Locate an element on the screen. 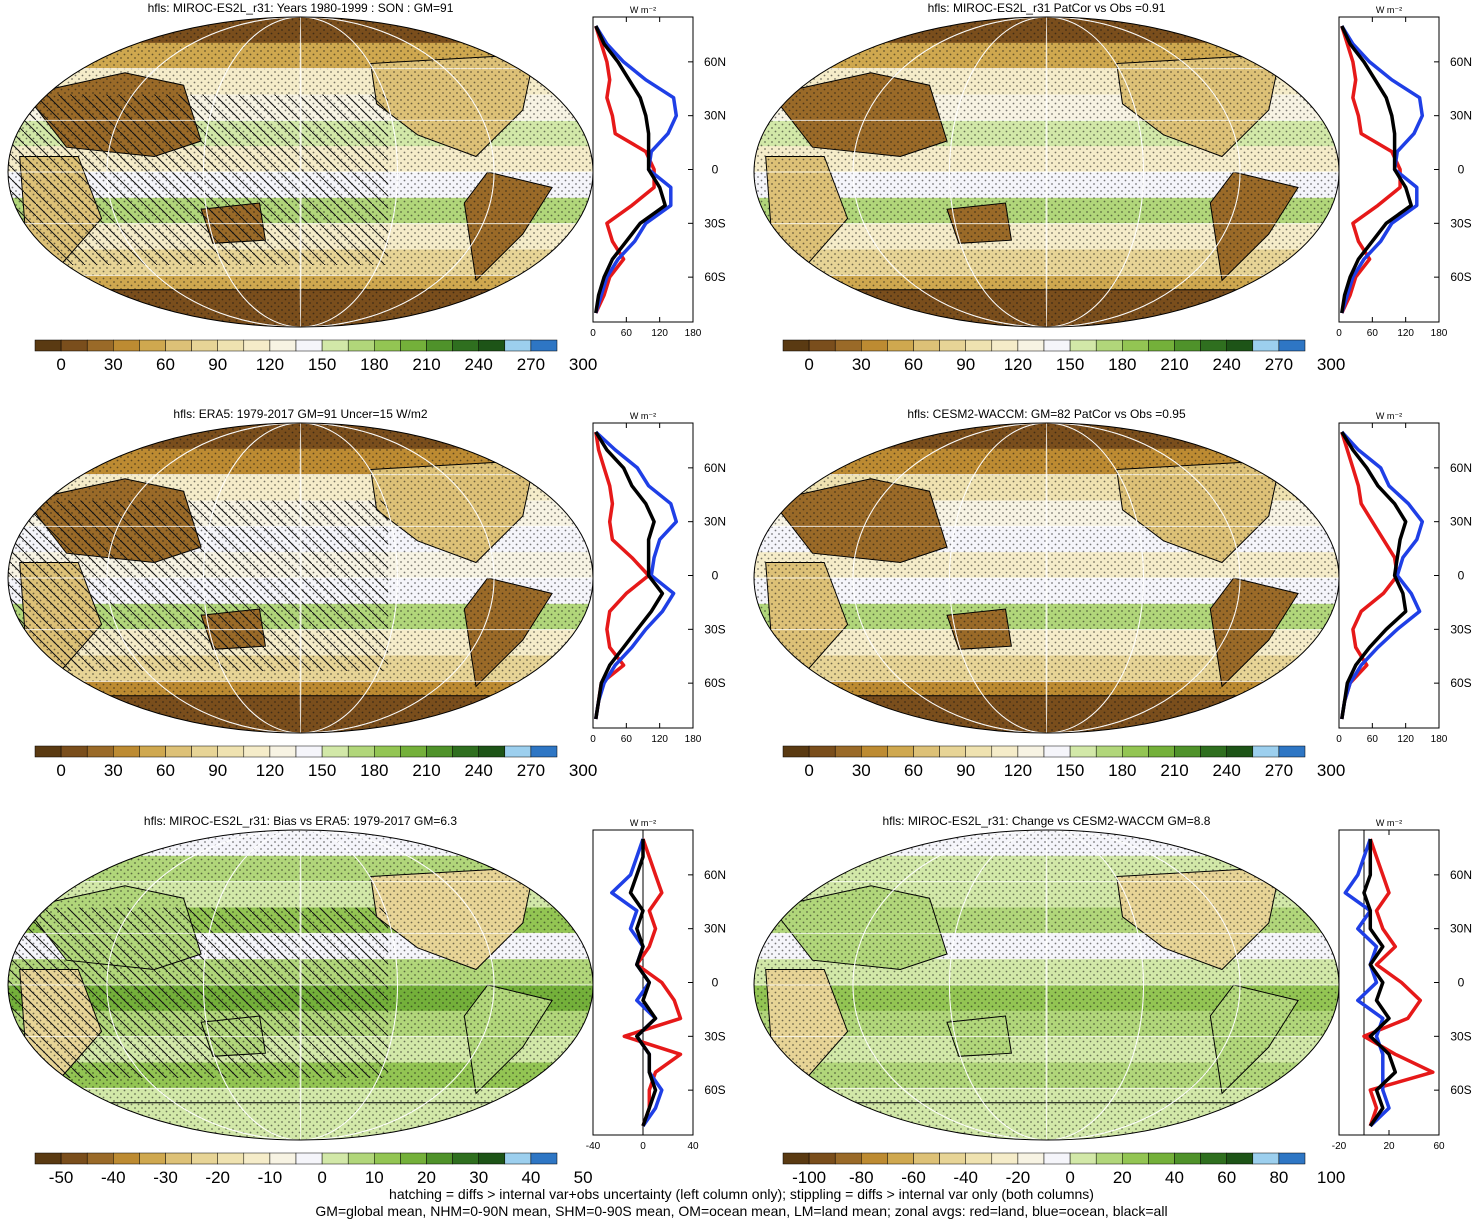 The width and height of the screenshot is (1483, 1221). colorbar-label: -80 is located at coordinates (861, 1176).